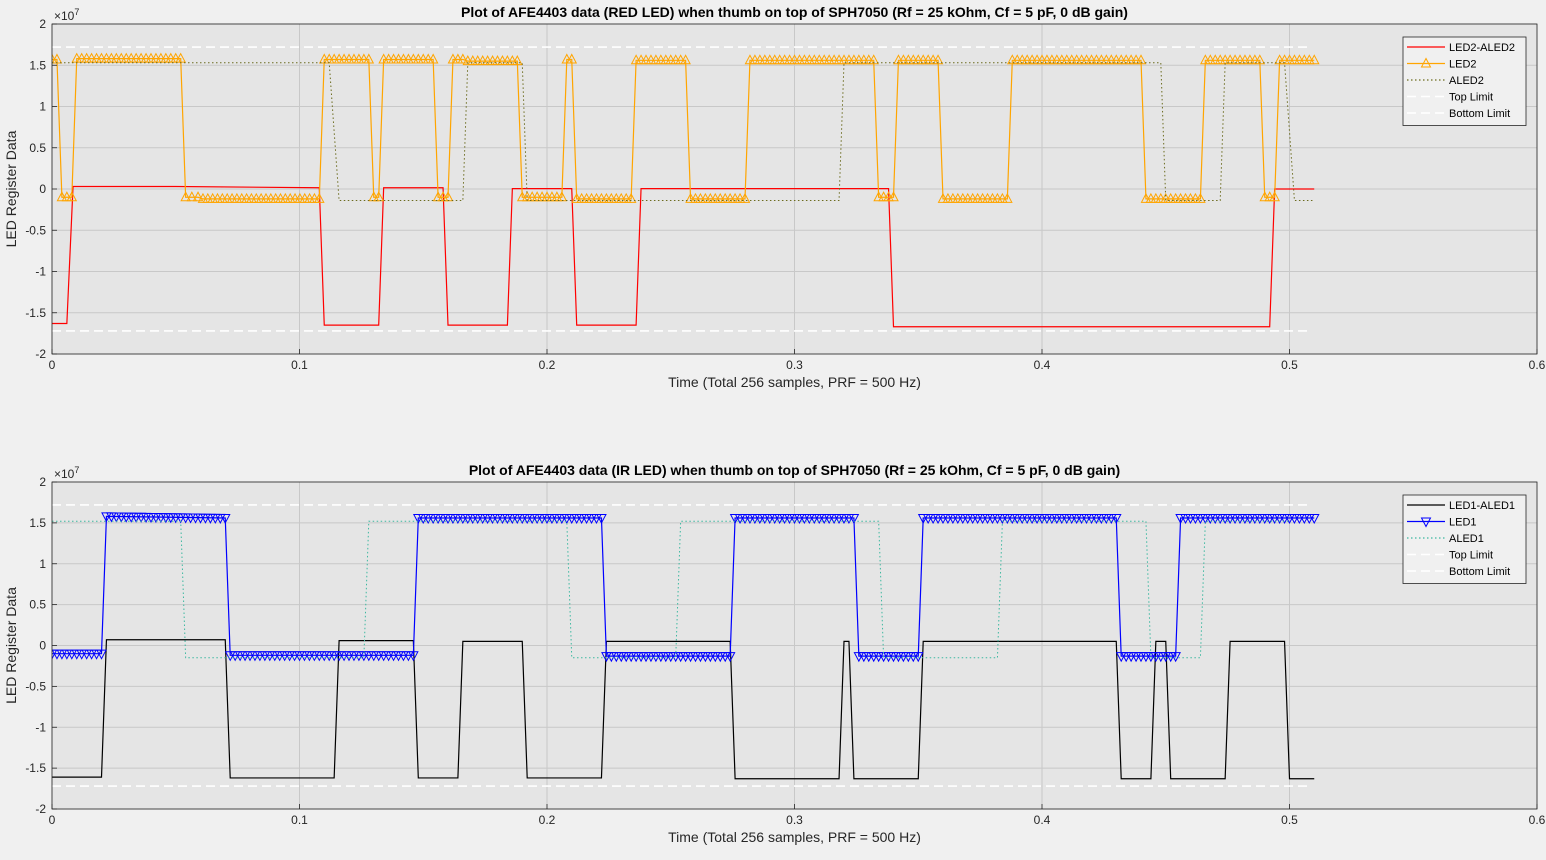 Image resolution: width=1546 pixels, height=860 pixels. Describe the element at coordinates (683, 132) in the screenshot. I see `series-line-aled2` at that location.